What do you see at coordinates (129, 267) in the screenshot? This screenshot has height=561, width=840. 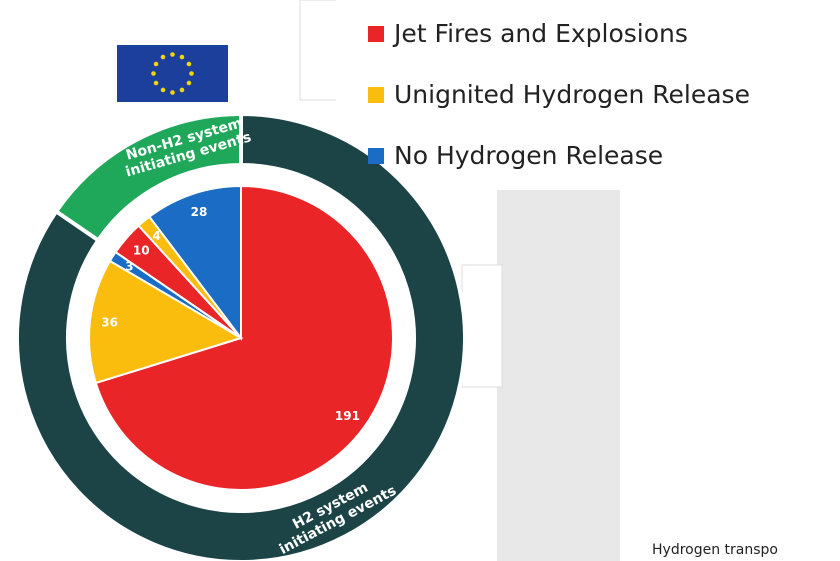 I see `data-label: 3` at bounding box center [129, 267].